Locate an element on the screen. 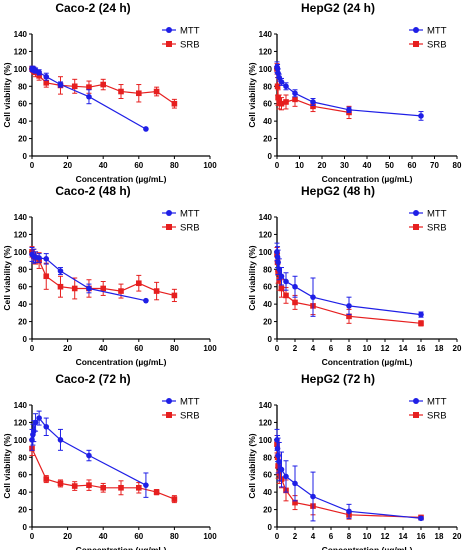 Image resolution: width=466 pixels, height=550 pixels. chart-title: Caco-2 (48 h) is located at coordinates (92, 191).